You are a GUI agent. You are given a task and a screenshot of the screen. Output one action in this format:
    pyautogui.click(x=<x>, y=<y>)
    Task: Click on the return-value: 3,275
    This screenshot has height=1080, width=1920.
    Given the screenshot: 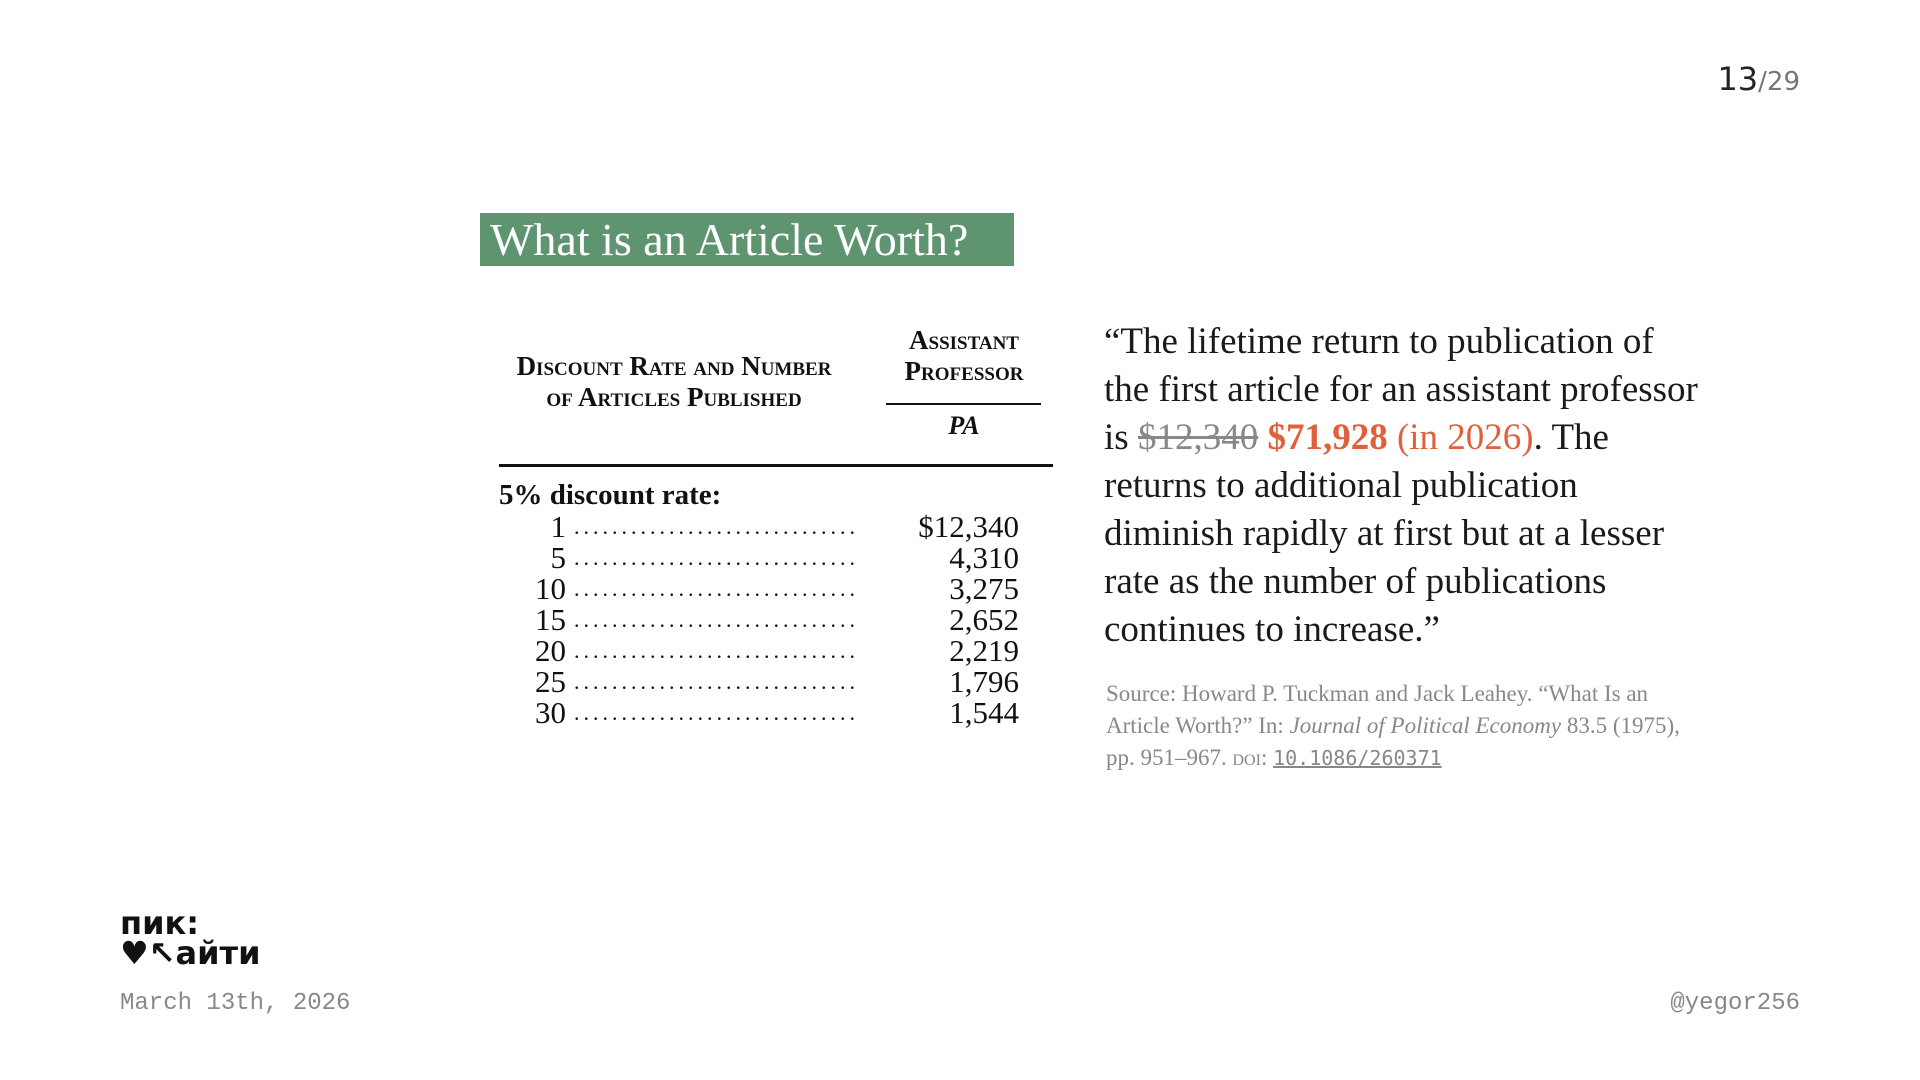 What is the action you would take?
    pyautogui.click(x=984, y=588)
    